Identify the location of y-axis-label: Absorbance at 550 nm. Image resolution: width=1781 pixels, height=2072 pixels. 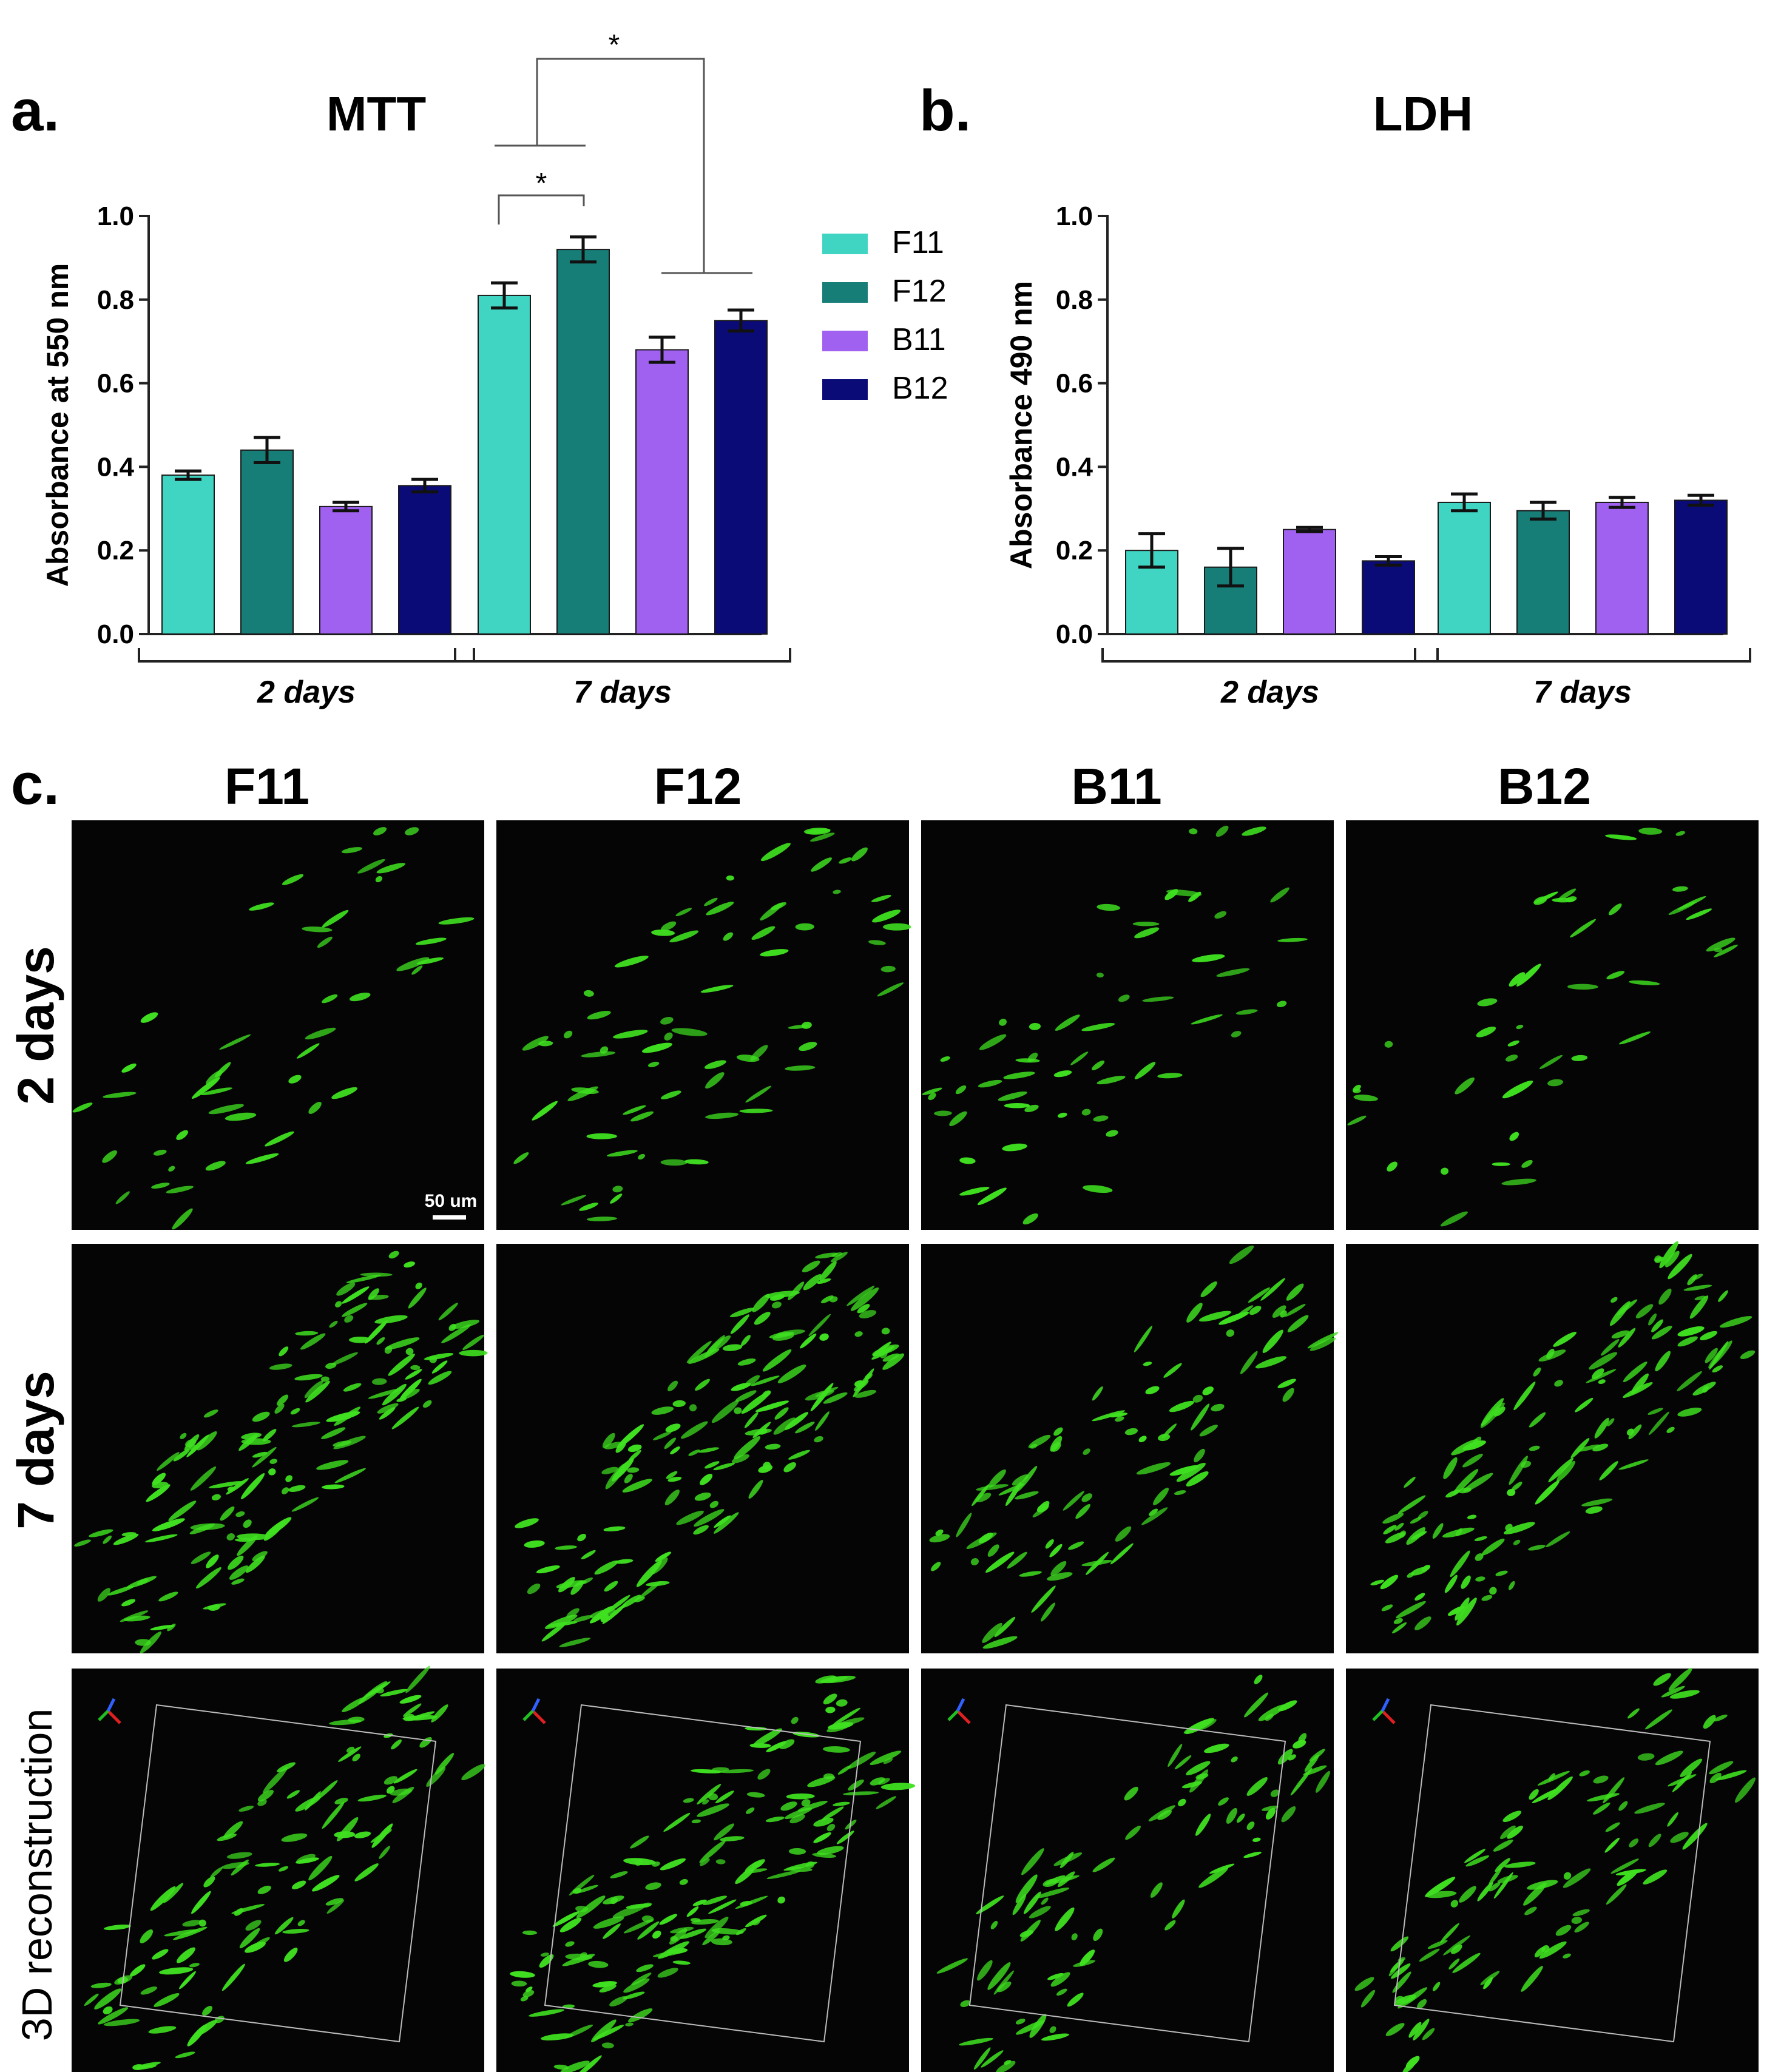
(58, 425).